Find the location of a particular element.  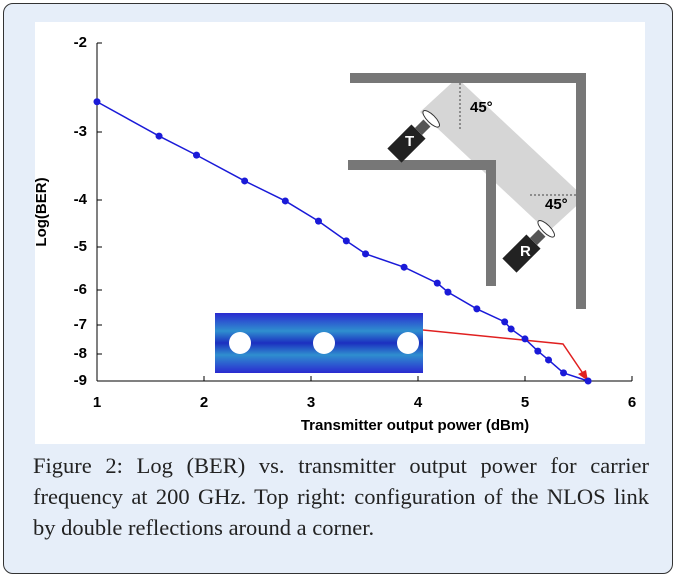

x-tick-label: 2 is located at coordinates (204, 402).